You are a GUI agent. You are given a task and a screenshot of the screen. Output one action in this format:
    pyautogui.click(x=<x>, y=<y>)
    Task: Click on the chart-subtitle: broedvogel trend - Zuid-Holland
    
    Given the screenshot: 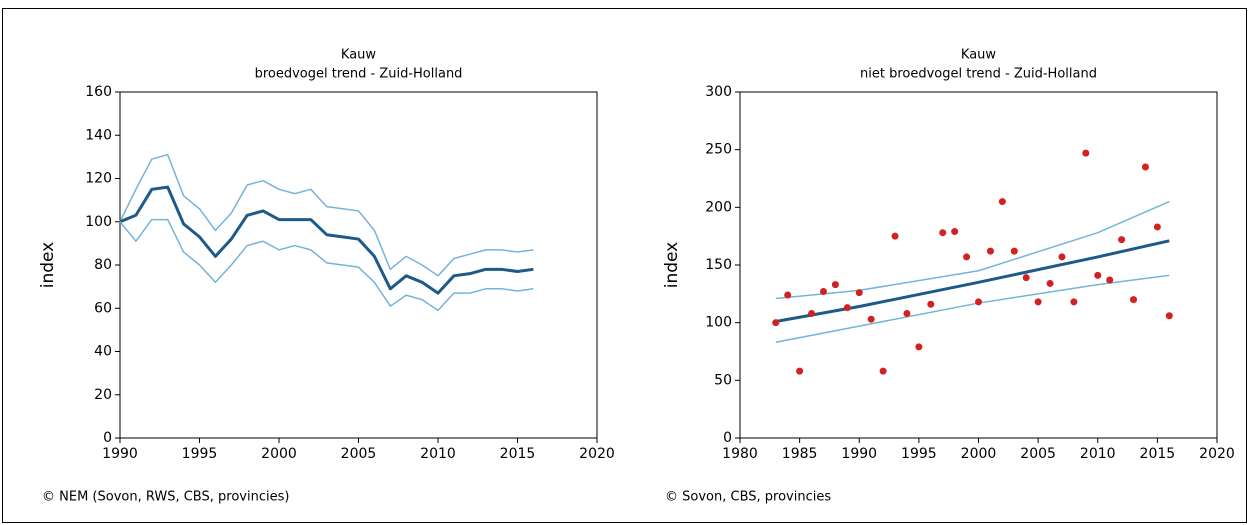 What is the action you would take?
    pyautogui.click(x=359, y=74)
    